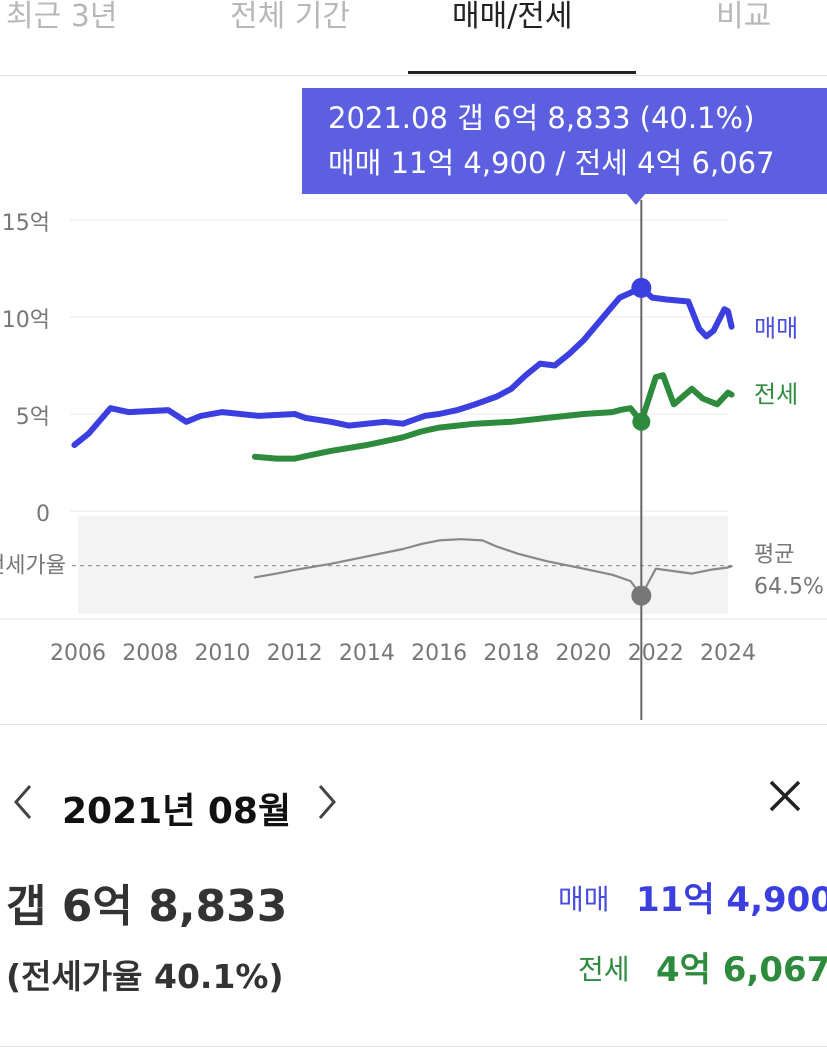  Describe the element at coordinates (522, 72) in the screenshot. I see `active-tab-underline` at that location.